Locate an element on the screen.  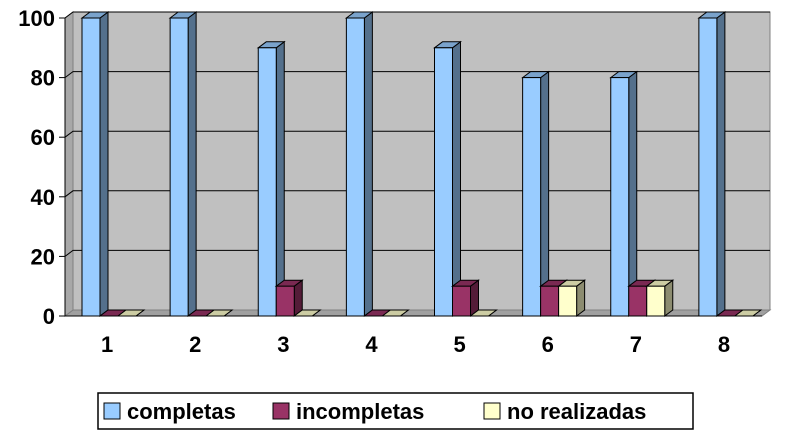
legend-entry-incompletas: incompletas is located at coordinates (348, 411).